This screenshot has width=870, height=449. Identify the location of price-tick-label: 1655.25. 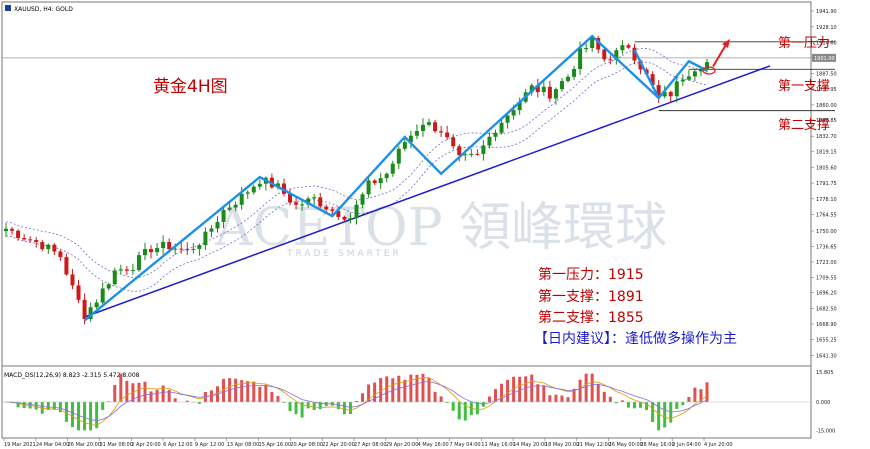
(826, 341).